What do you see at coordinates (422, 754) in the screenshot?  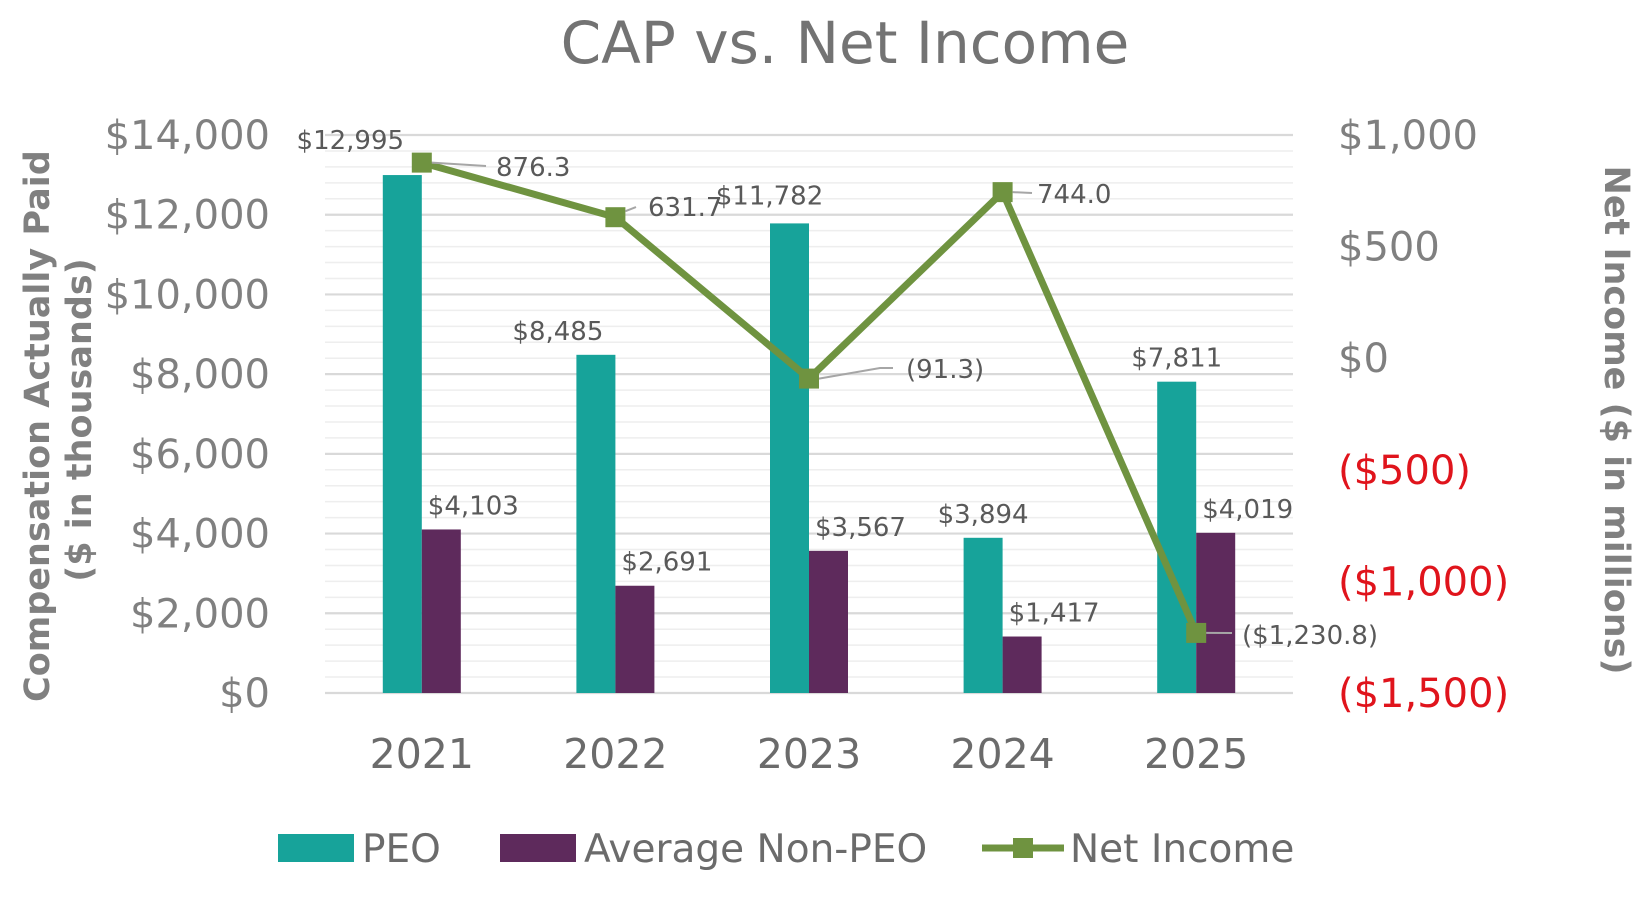 I see `category-label: 2021` at bounding box center [422, 754].